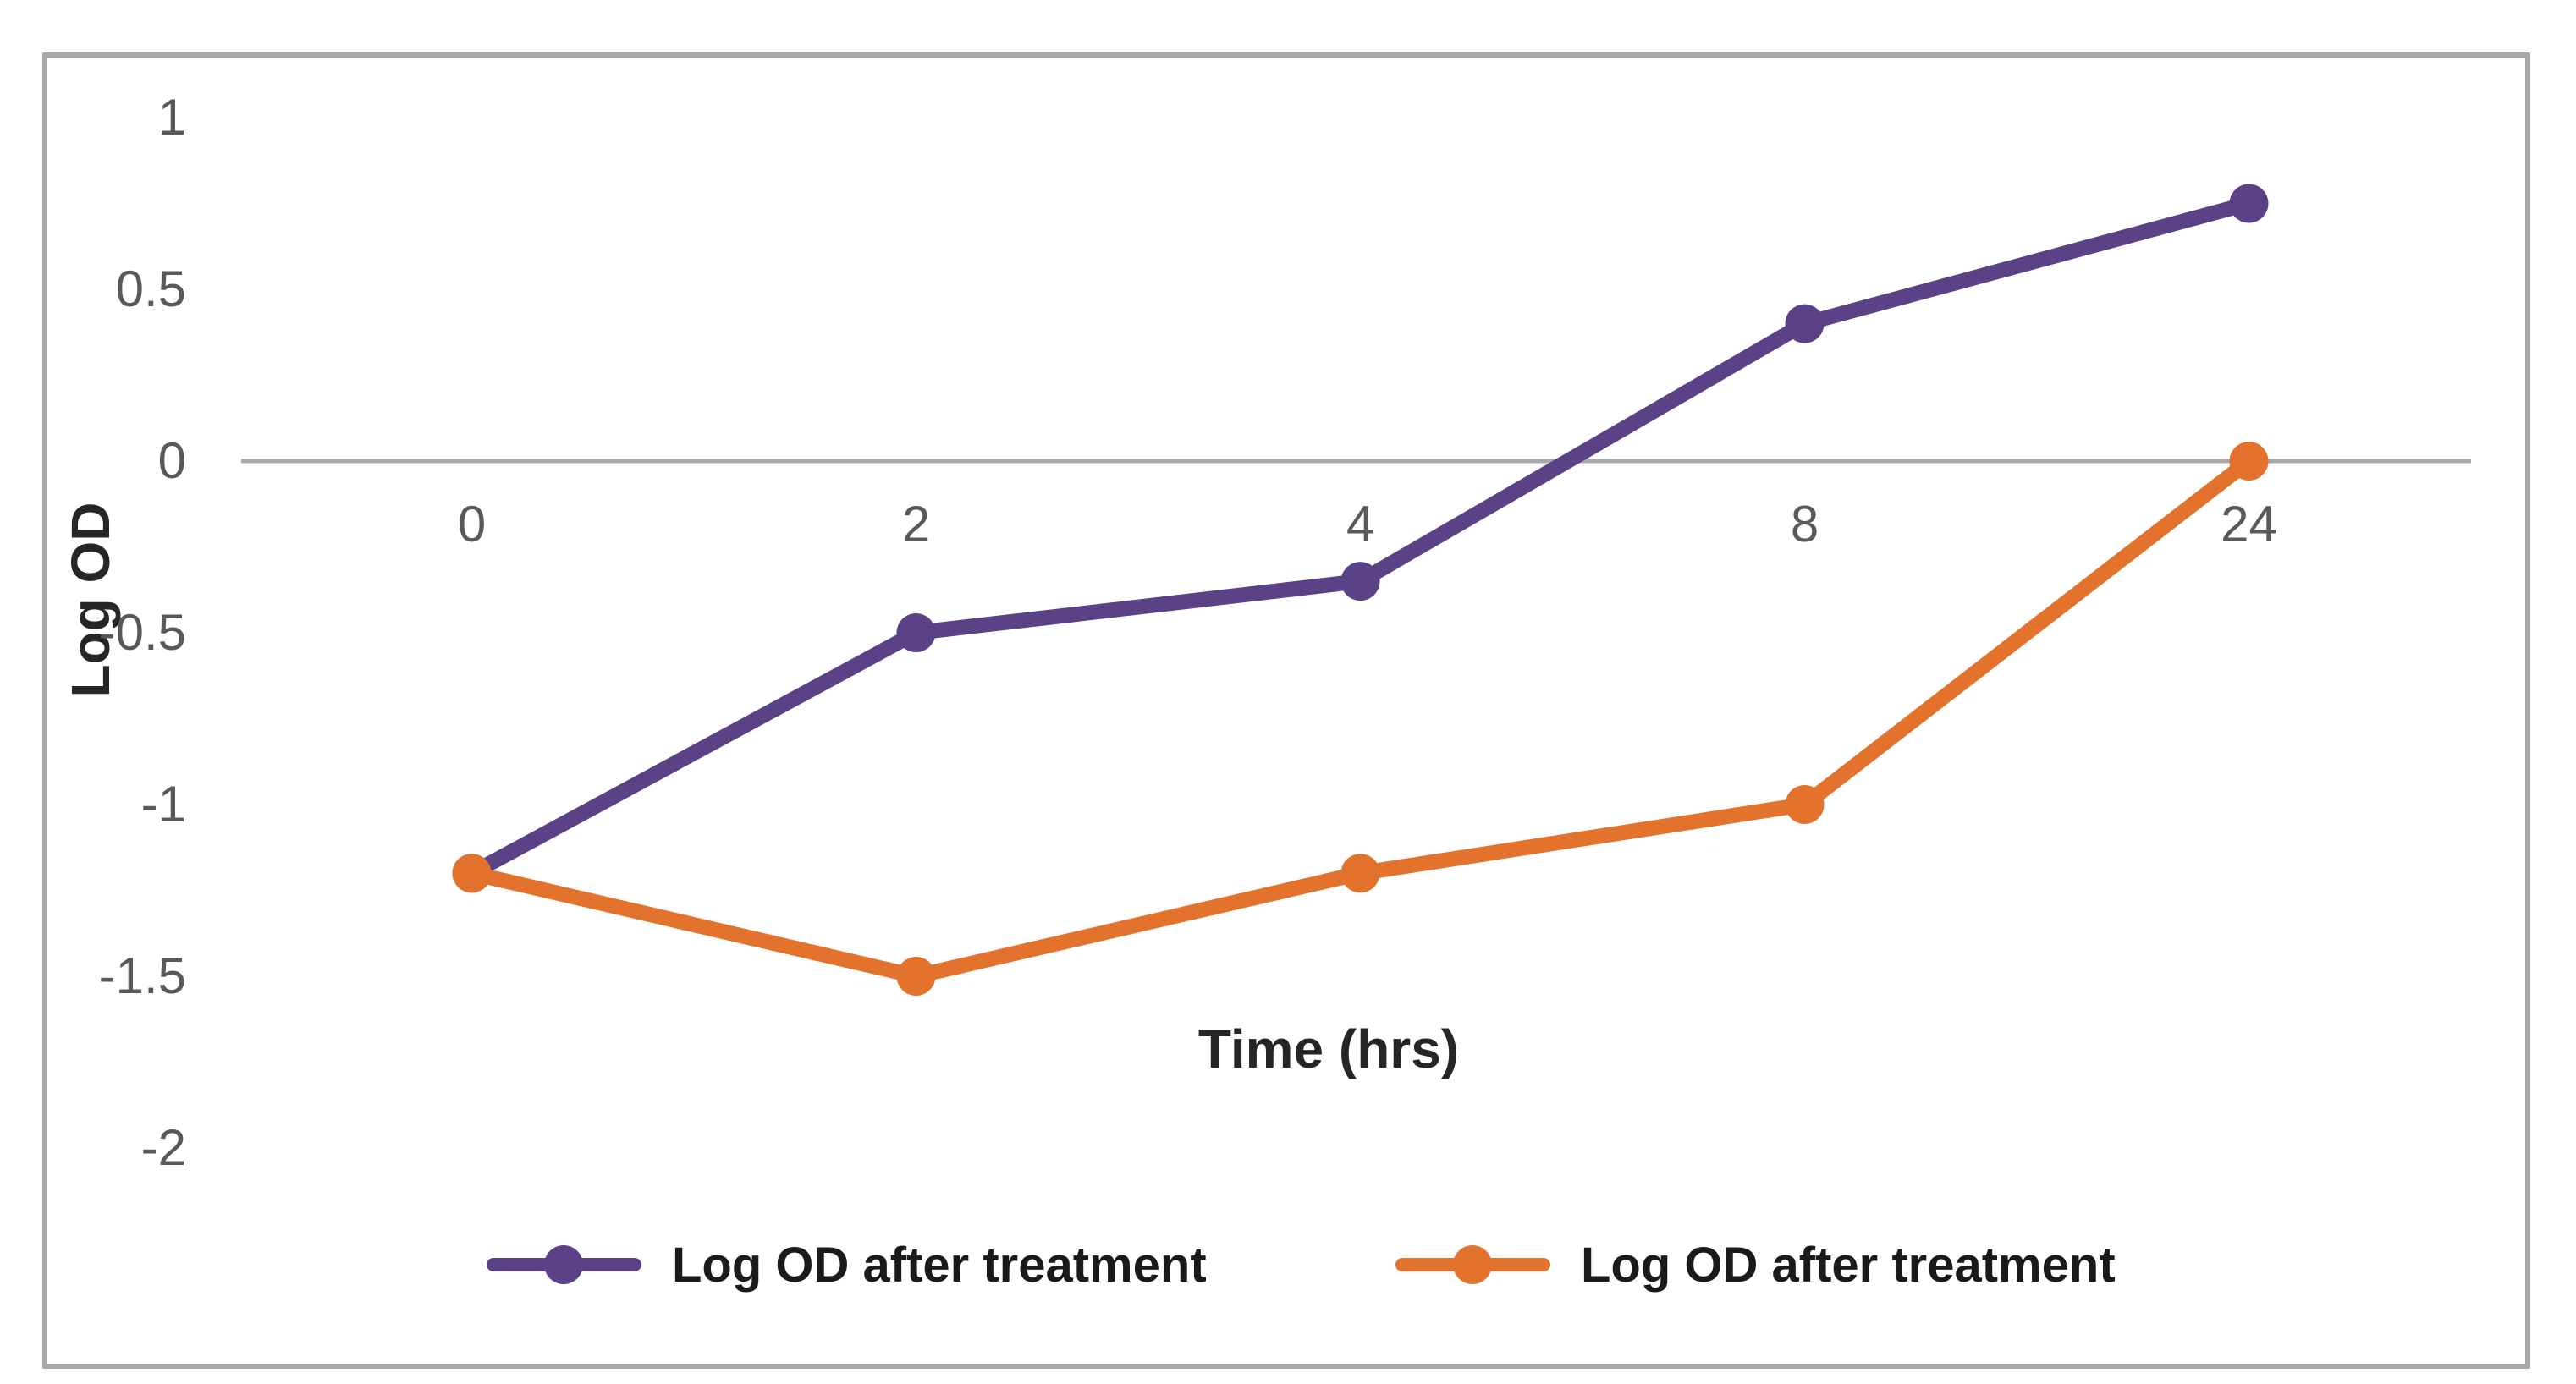  What do you see at coordinates (90, 600) in the screenshot?
I see `y-axis-title: Log OD` at bounding box center [90, 600].